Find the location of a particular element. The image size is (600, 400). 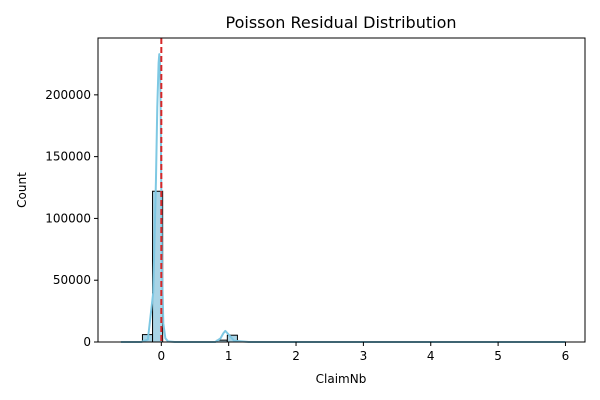

y-tick-label: 0 is located at coordinates (87, 342).